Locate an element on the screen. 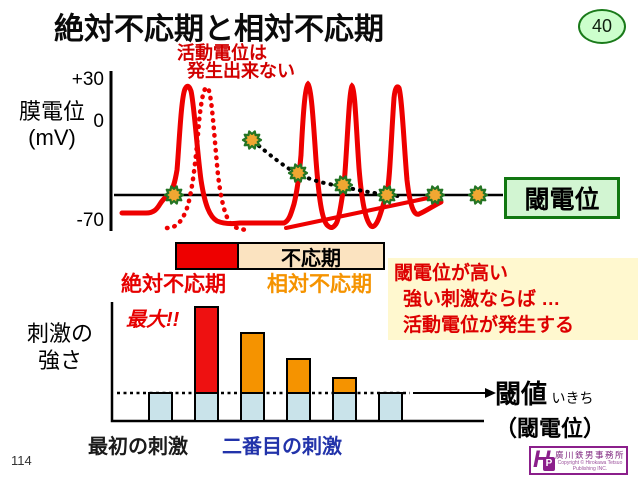 The height and width of the screenshot is (480, 640). stimulus-strength-axis-label-line1: 刺激の is located at coordinates (59, 333).